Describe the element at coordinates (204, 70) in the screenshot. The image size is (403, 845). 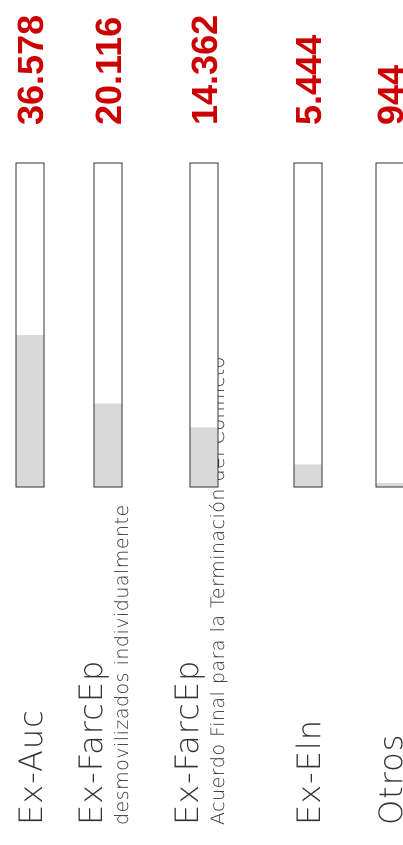
I see `value-label: 14.362` at that location.